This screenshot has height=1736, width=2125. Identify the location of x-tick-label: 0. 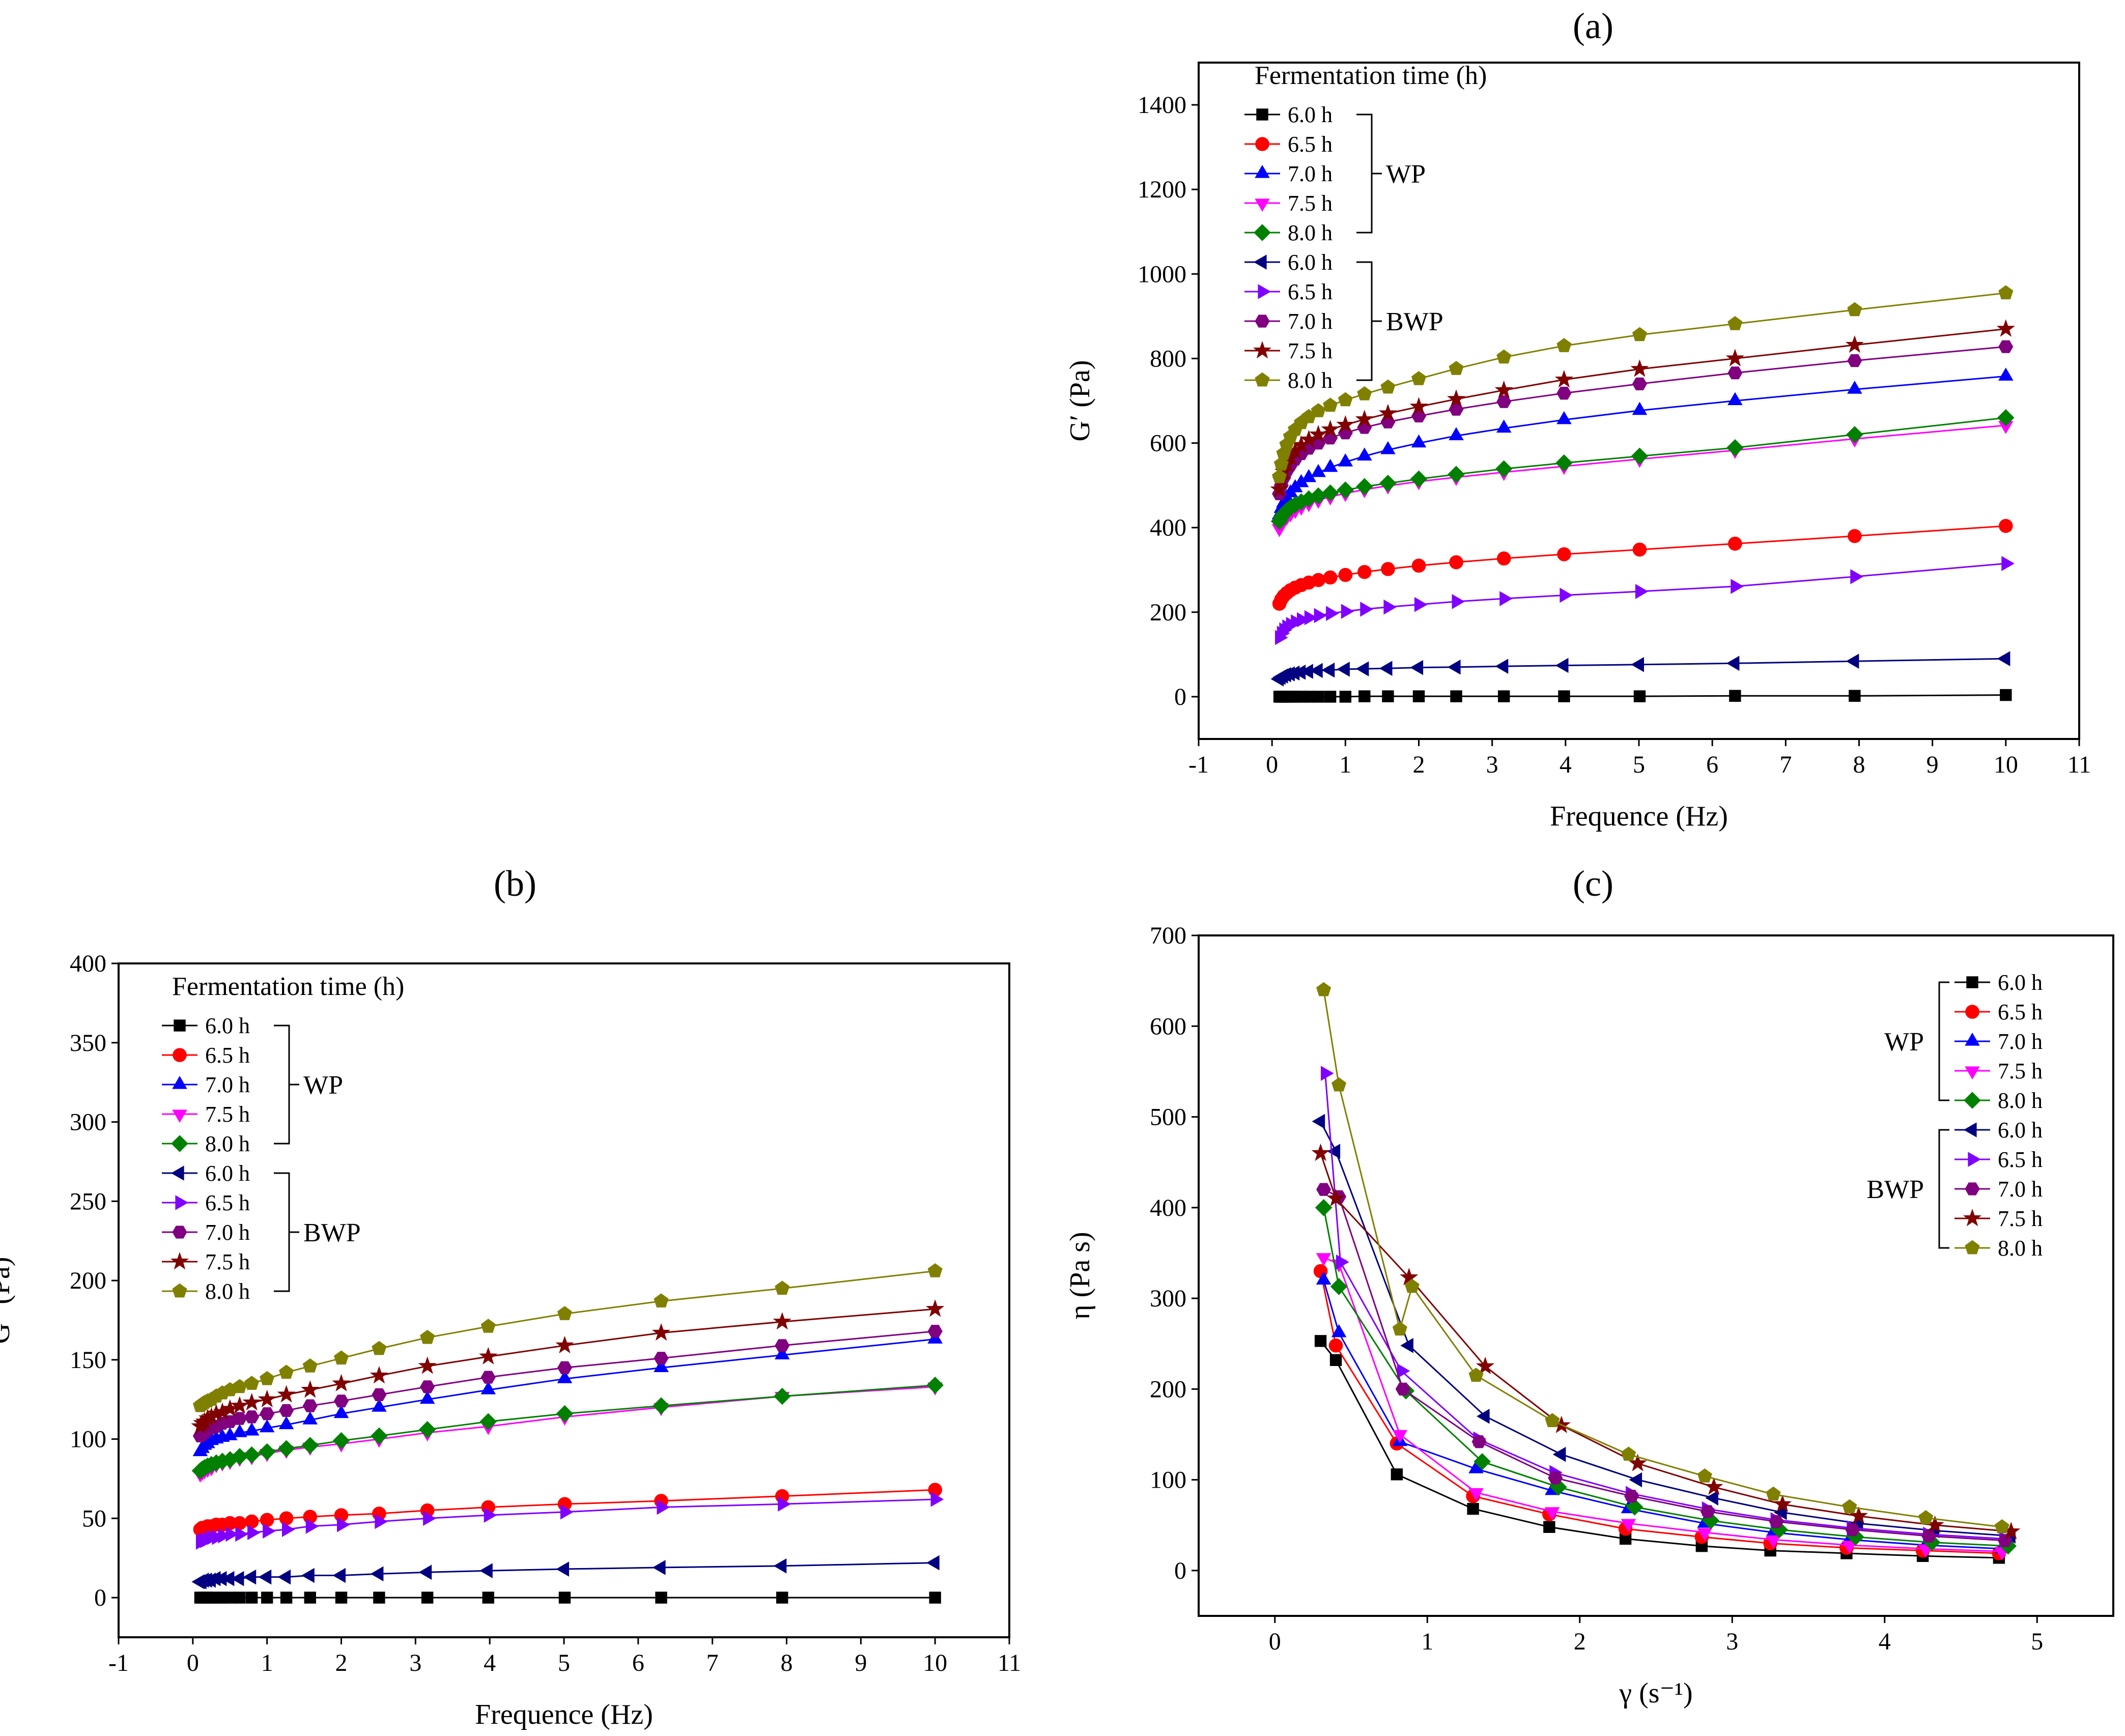
(1272, 765).